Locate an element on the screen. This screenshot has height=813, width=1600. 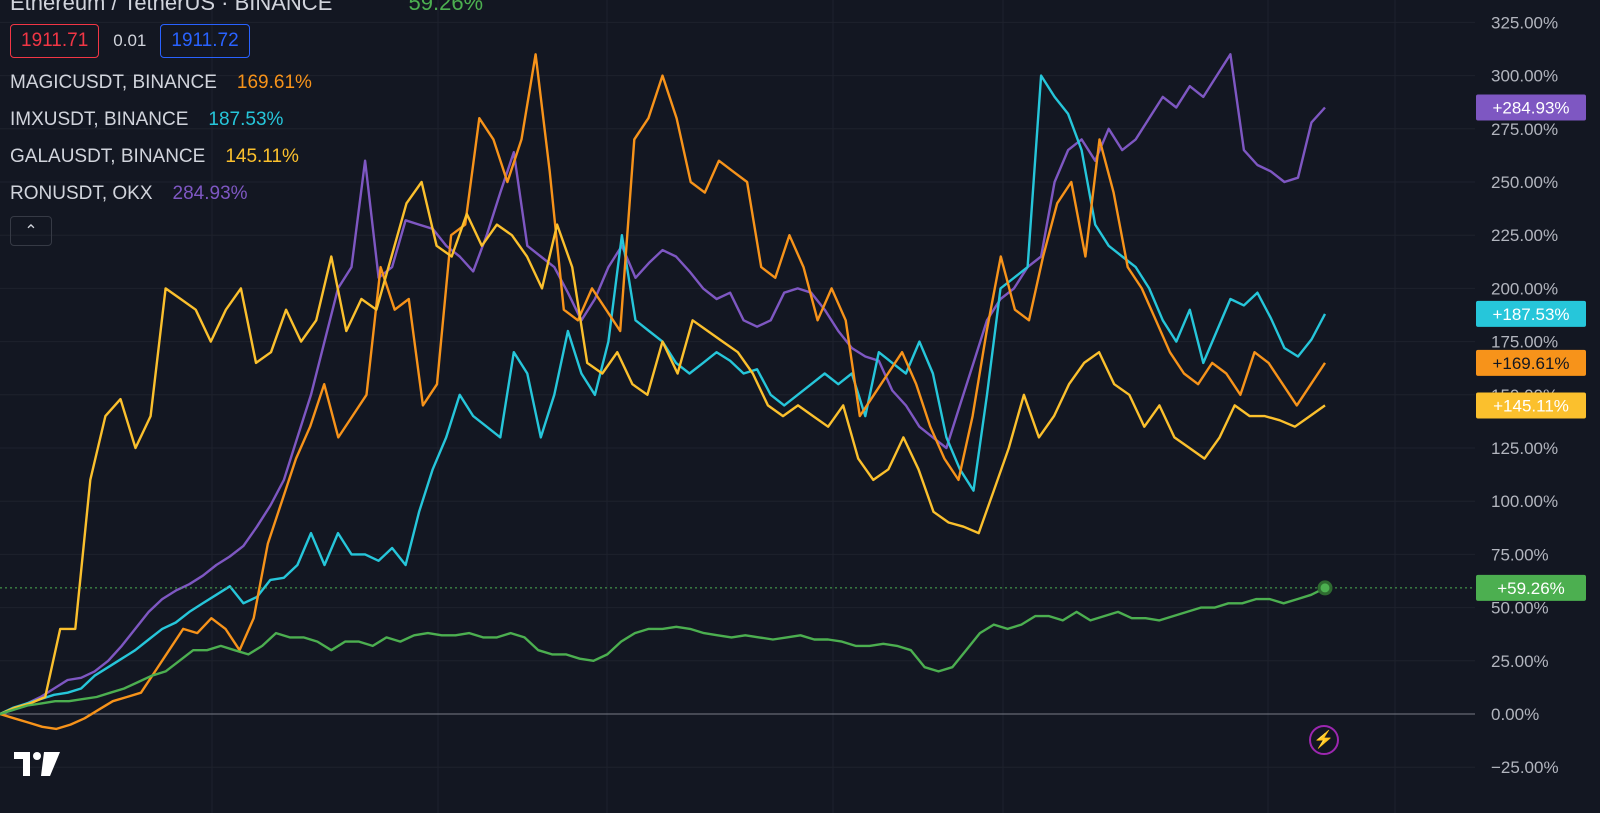
y-tick-label: 25.00% is located at coordinates (1520, 661).